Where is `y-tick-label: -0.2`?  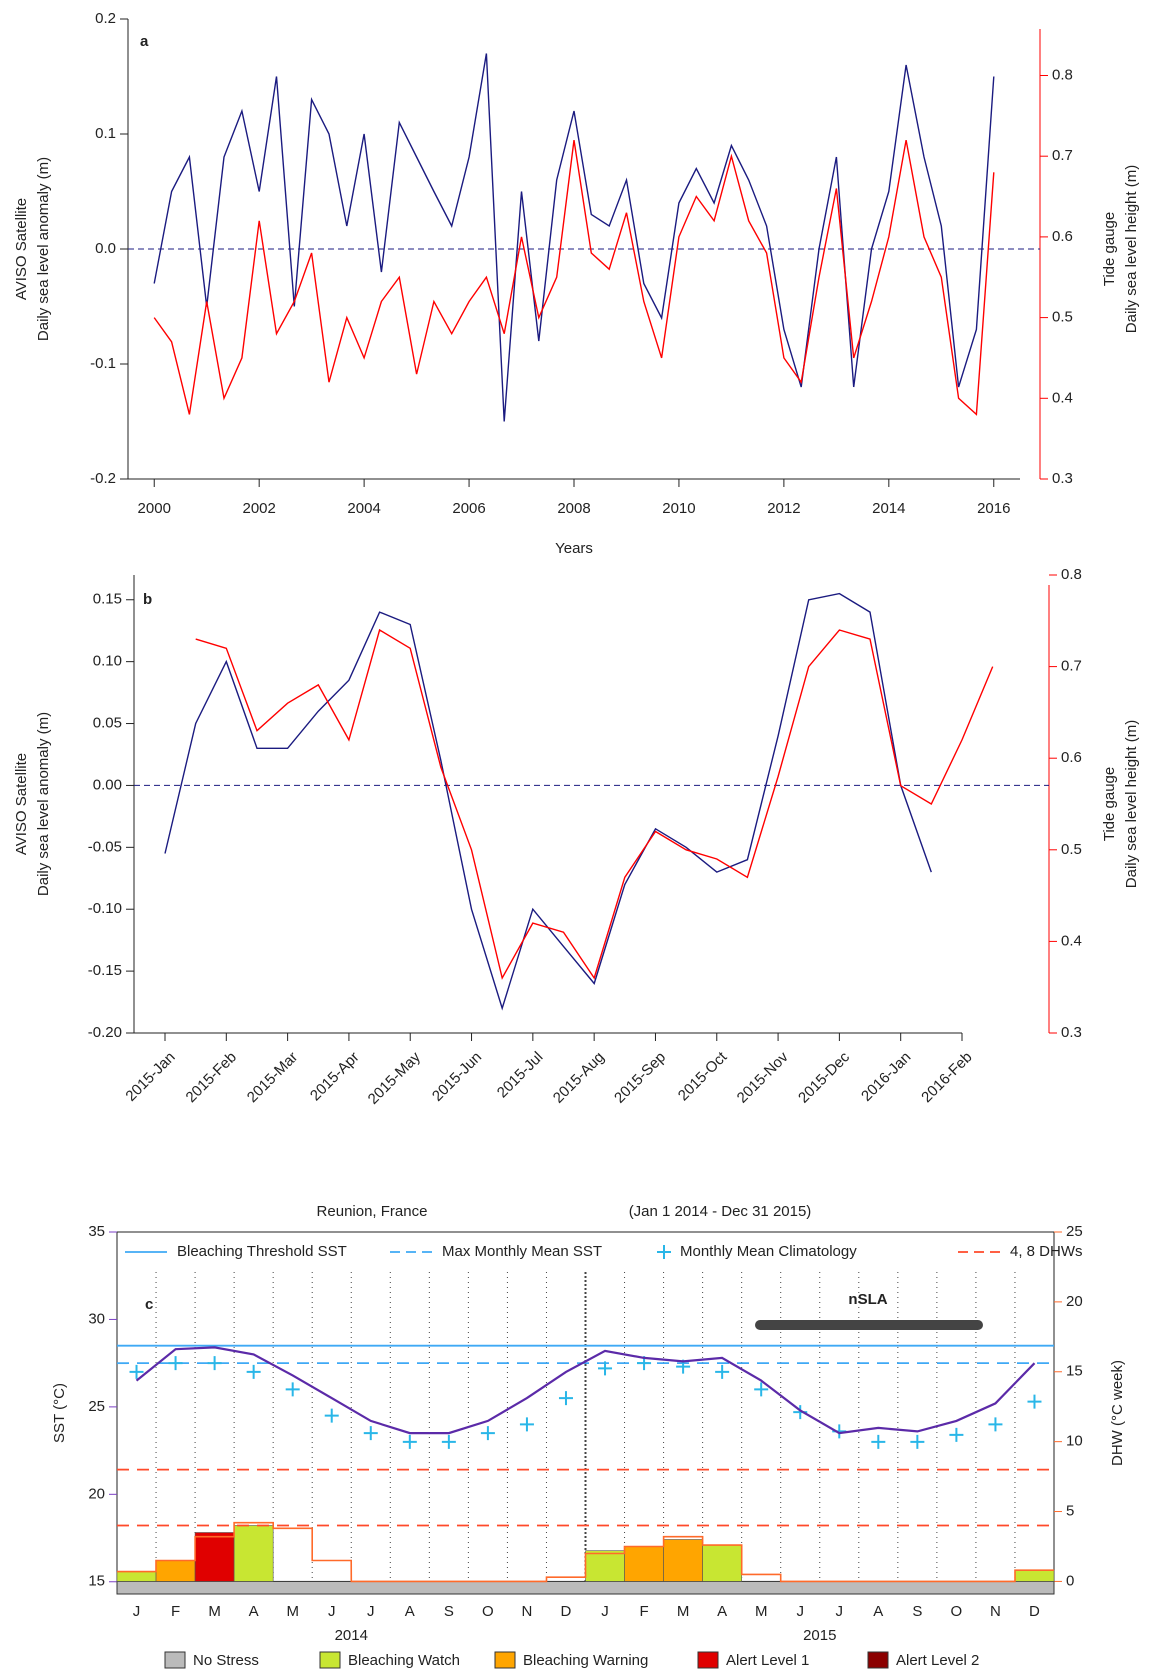
y-tick-label: -0.2 is located at coordinates (103, 478).